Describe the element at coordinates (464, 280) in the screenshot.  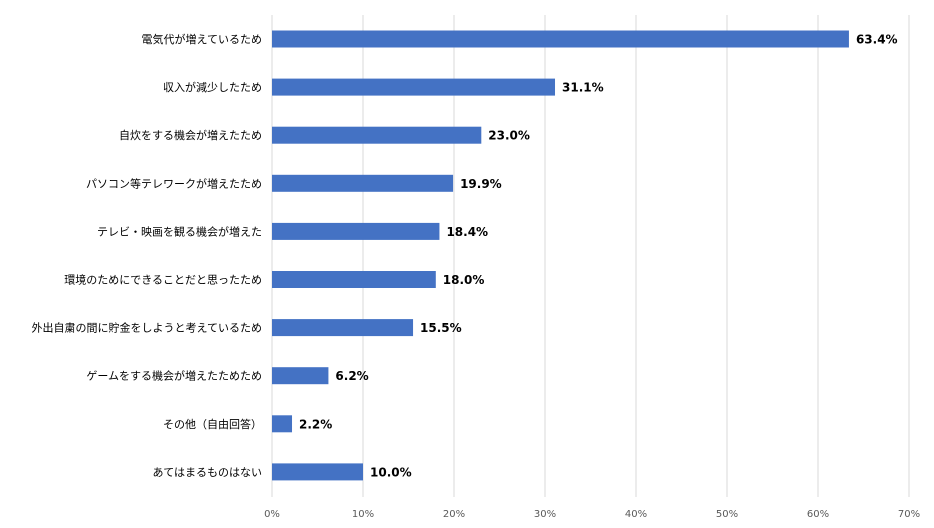
I see `value-label: 18.0%` at that location.